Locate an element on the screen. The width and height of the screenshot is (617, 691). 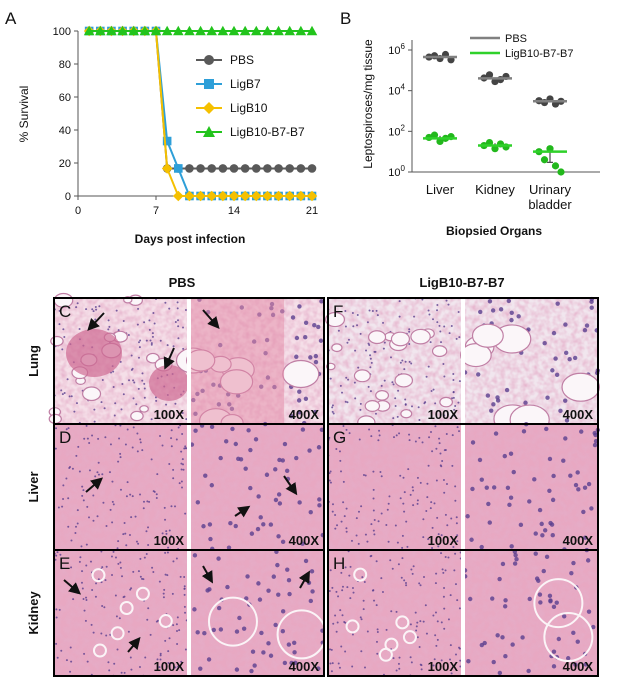
survival-xtick-label: 21 is located at coordinates (312, 211).